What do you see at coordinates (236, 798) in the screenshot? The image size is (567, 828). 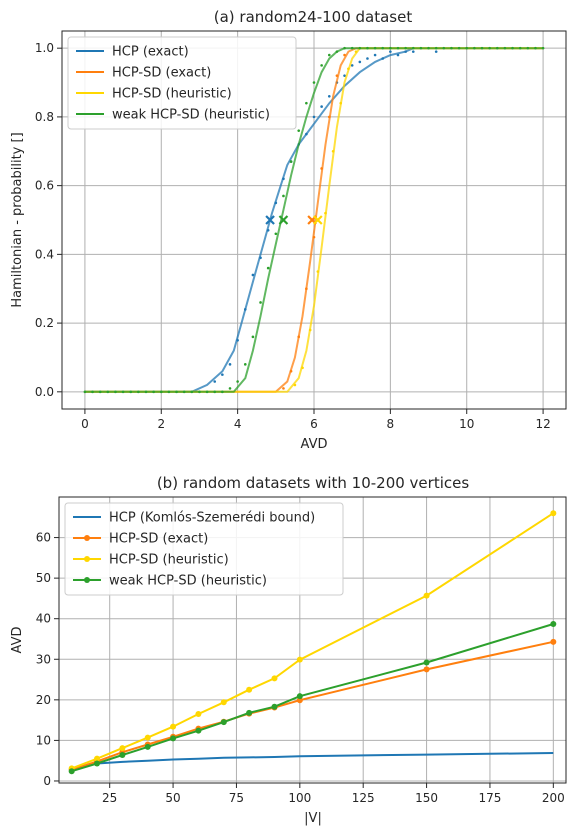 I see `x-tick-label: 75` at bounding box center [236, 798].